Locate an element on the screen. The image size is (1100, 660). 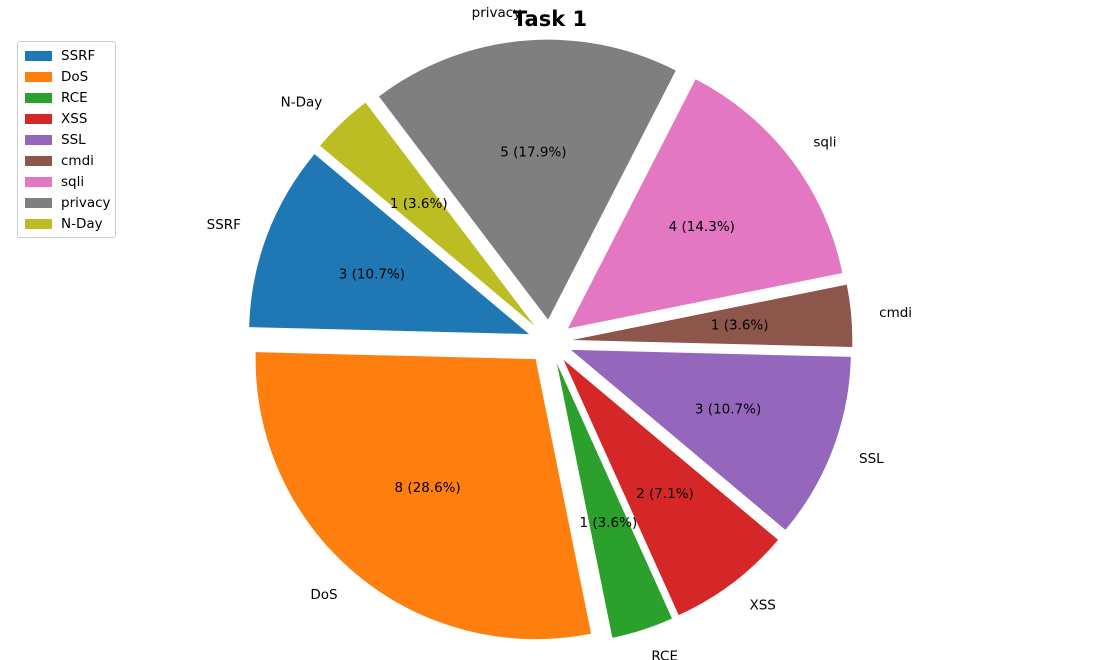
pie-slice-ssrf is located at coordinates (389, 244).